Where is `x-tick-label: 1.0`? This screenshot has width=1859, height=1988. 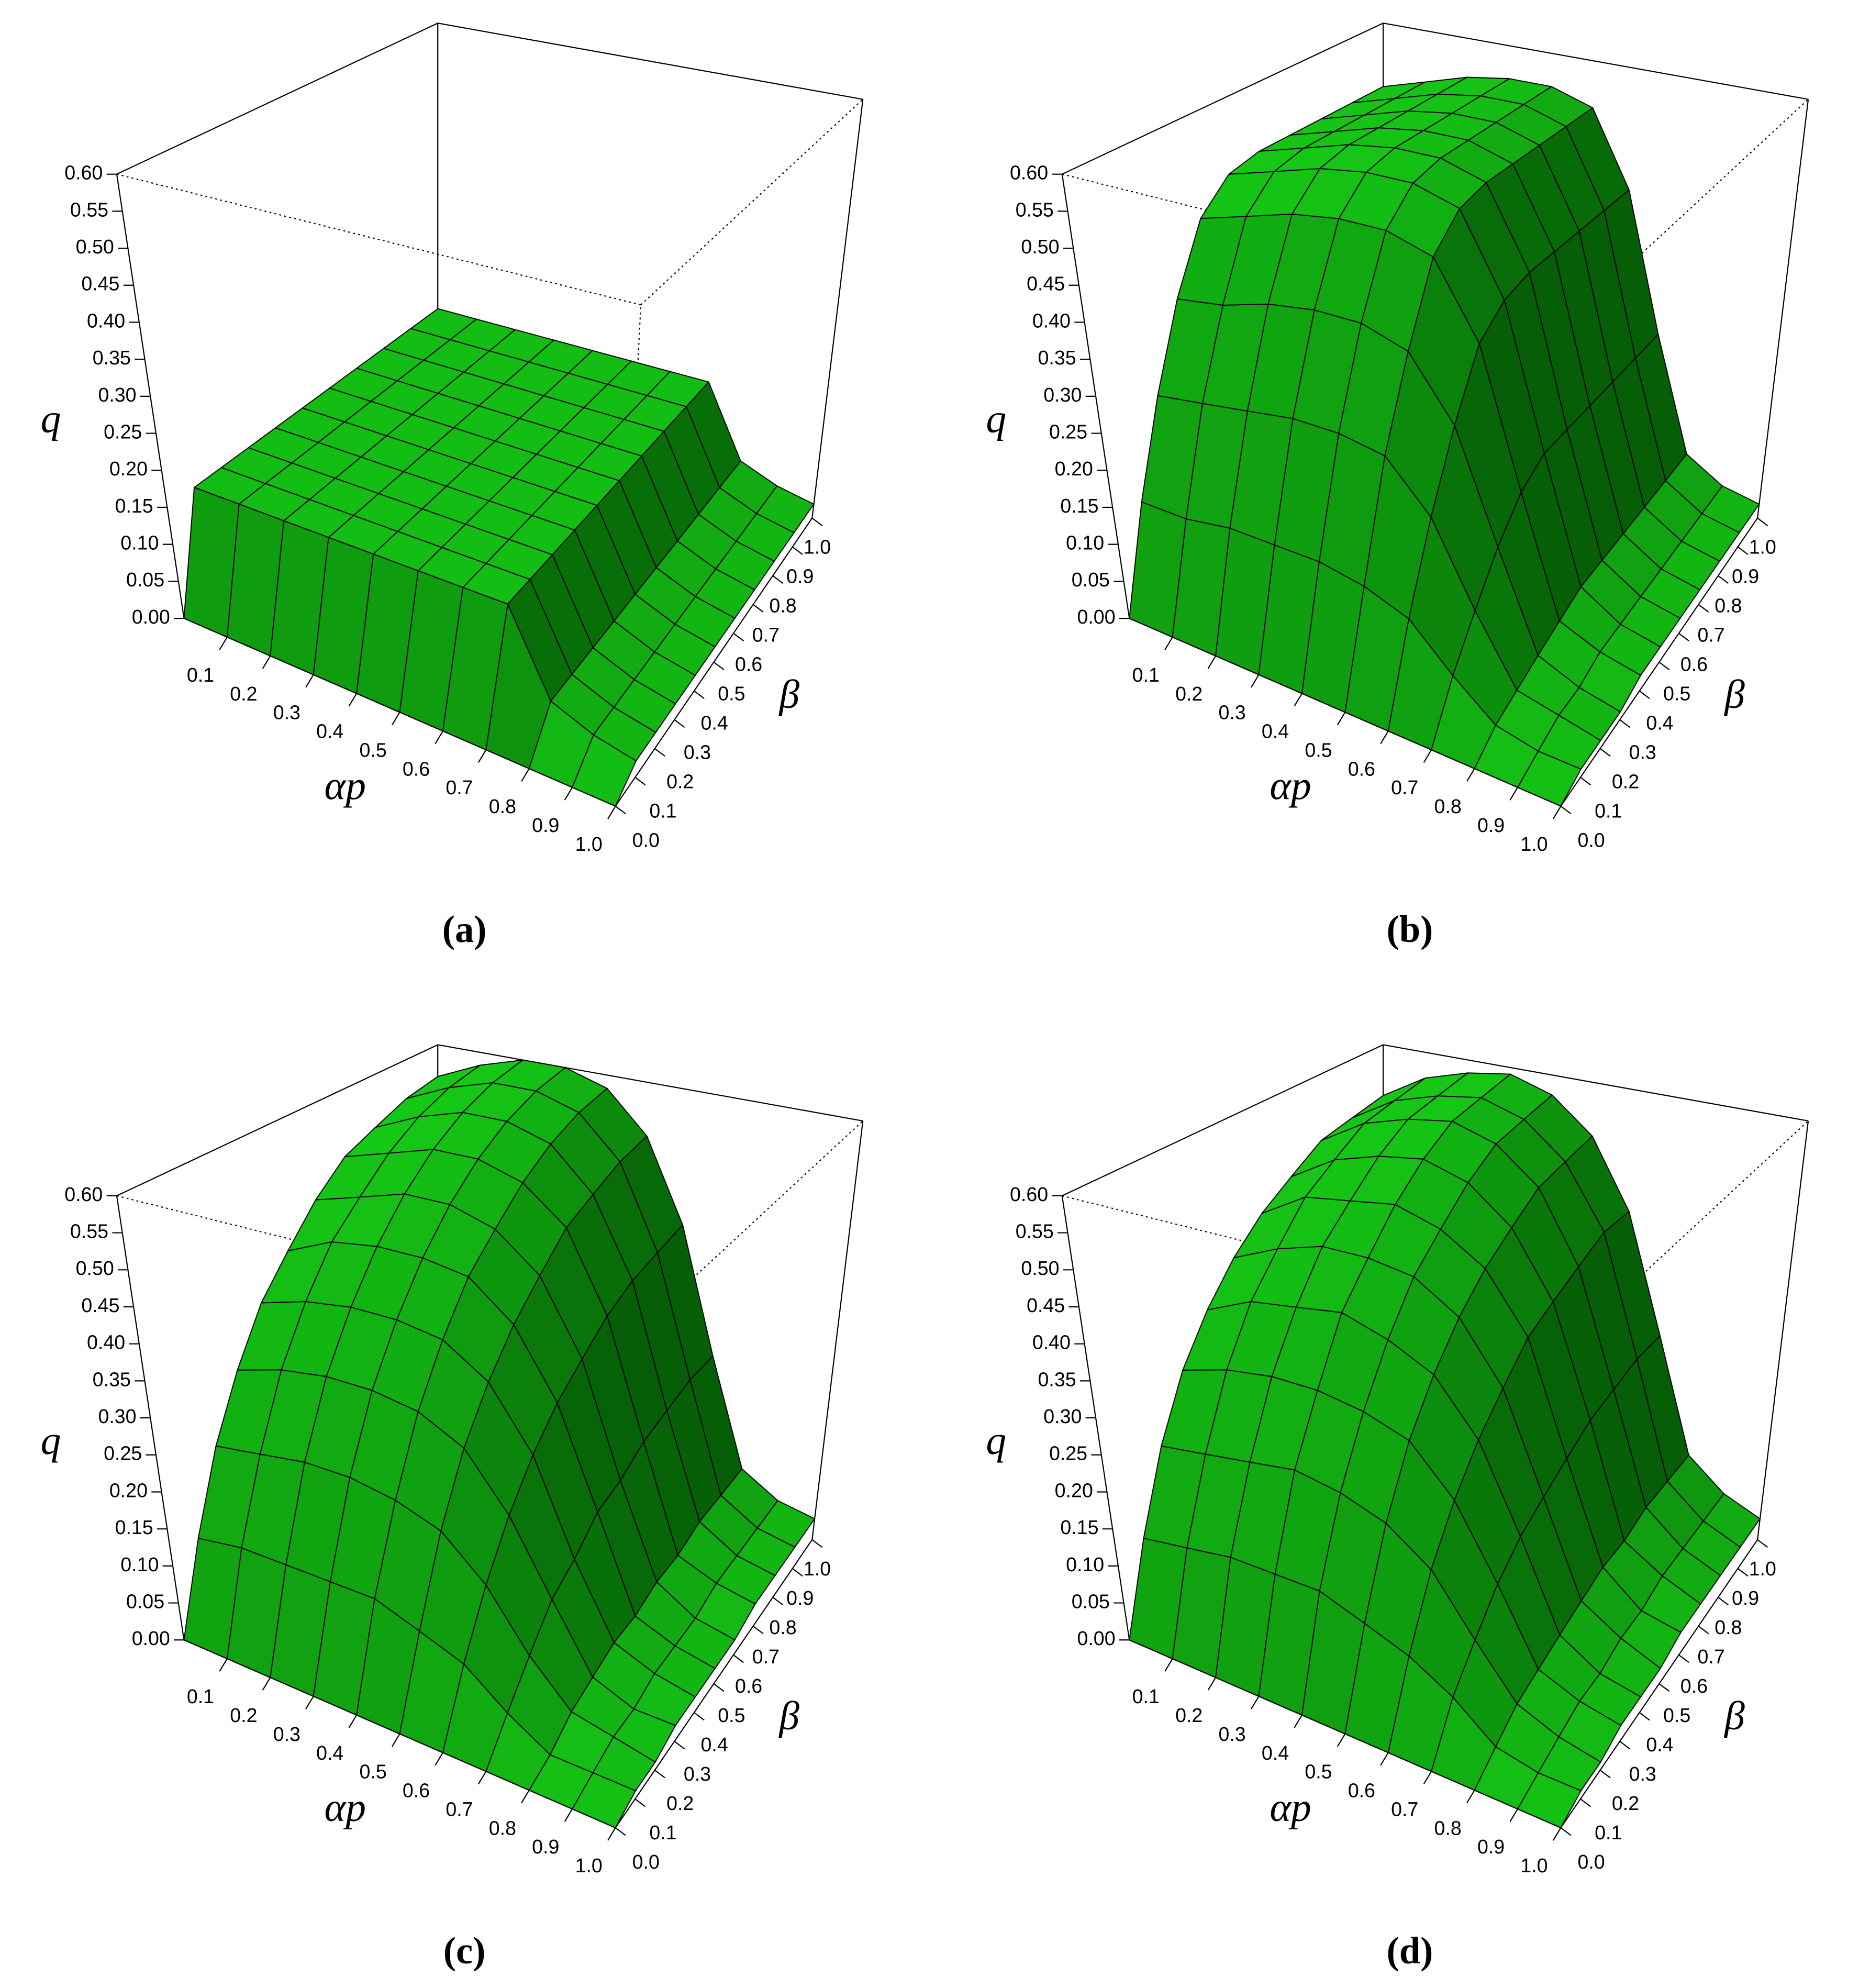 x-tick-label: 1.0 is located at coordinates (589, 1865).